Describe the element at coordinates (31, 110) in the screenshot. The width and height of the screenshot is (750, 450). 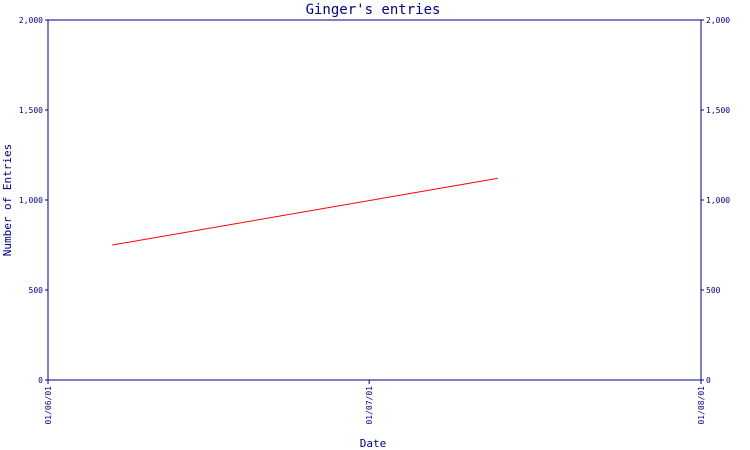
I see `y-tick-label-left: 1,500` at that location.